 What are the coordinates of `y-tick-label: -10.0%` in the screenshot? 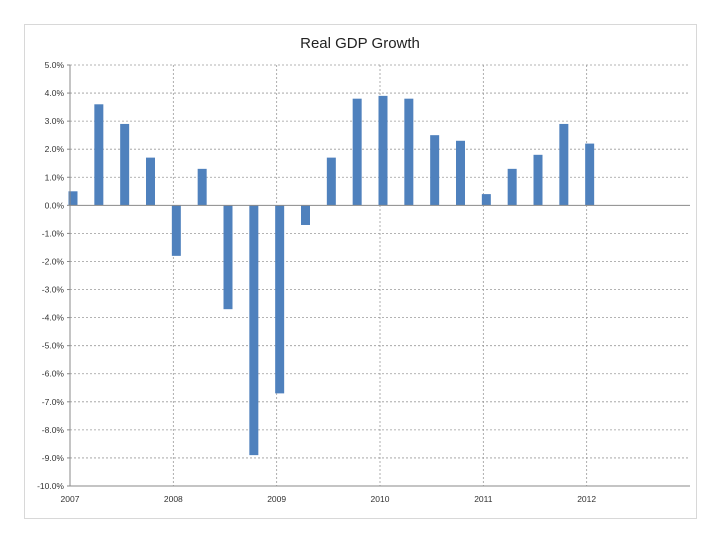 It's located at (50, 486).